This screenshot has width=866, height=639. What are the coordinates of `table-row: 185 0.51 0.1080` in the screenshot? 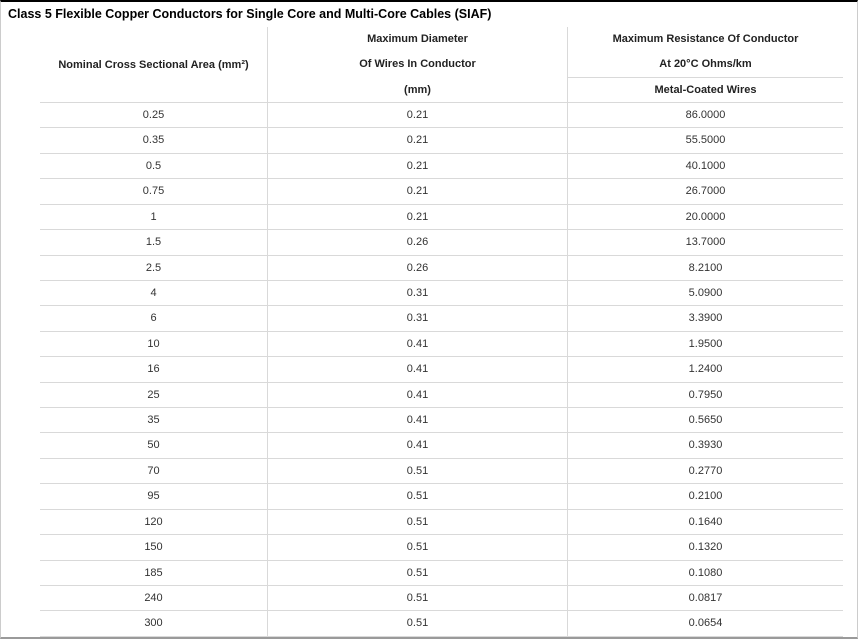 It's located at (441, 573).